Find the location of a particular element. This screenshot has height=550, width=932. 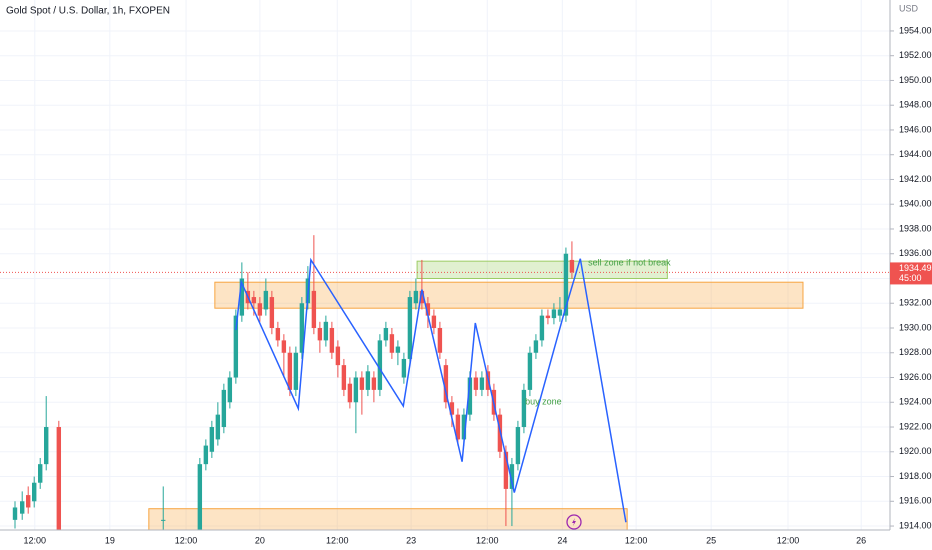

y-tick-label: 1954.00 is located at coordinates (915, 30).